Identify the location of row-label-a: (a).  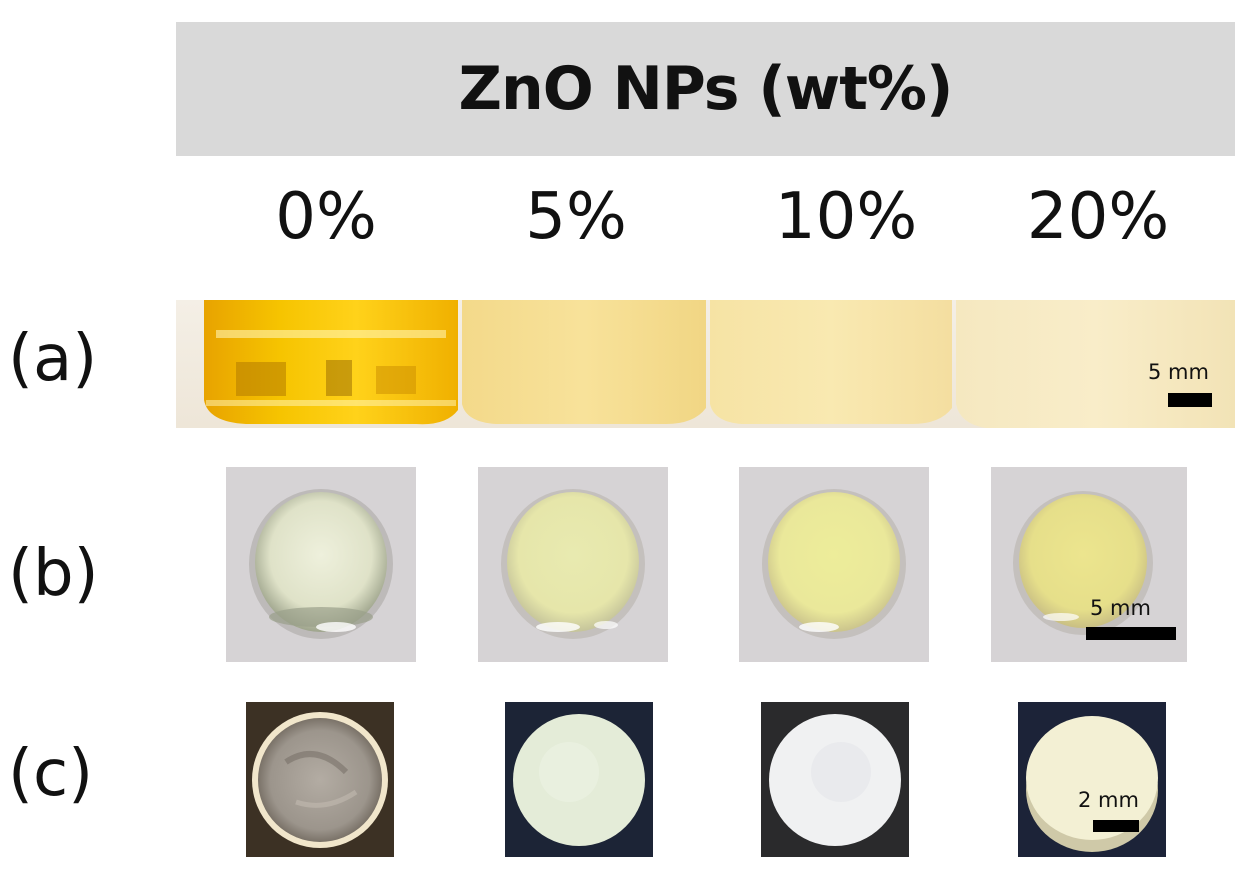
(53, 359).